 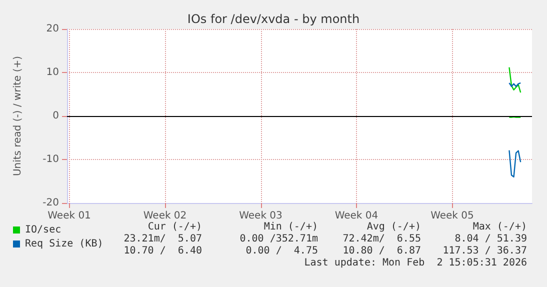 I want to click on y-tick-label: 0, so click(x=55, y=116).